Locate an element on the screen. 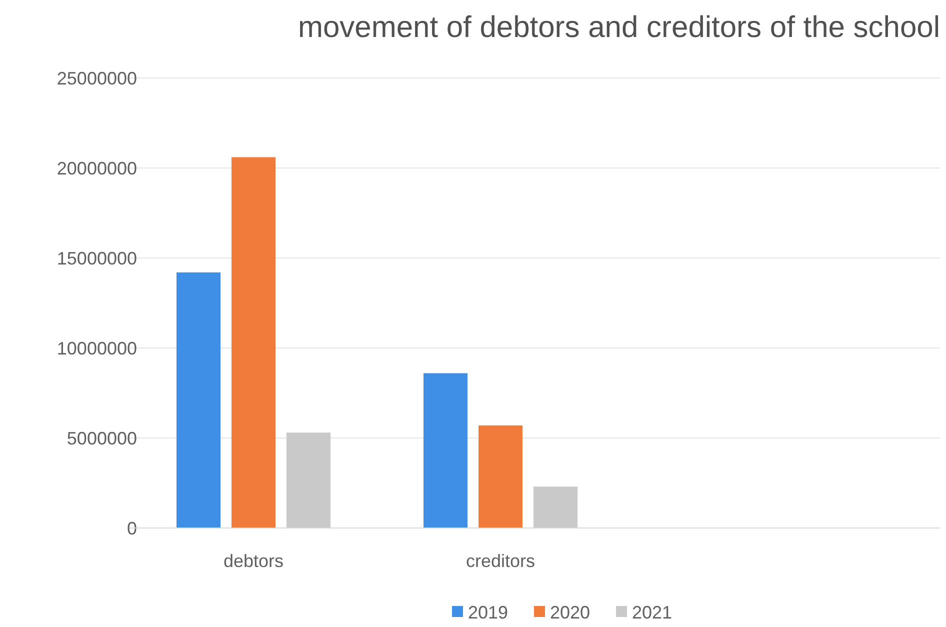 The width and height of the screenshot is (946, 627). y-tick-label: 0 is located at coordinates (131, 528).